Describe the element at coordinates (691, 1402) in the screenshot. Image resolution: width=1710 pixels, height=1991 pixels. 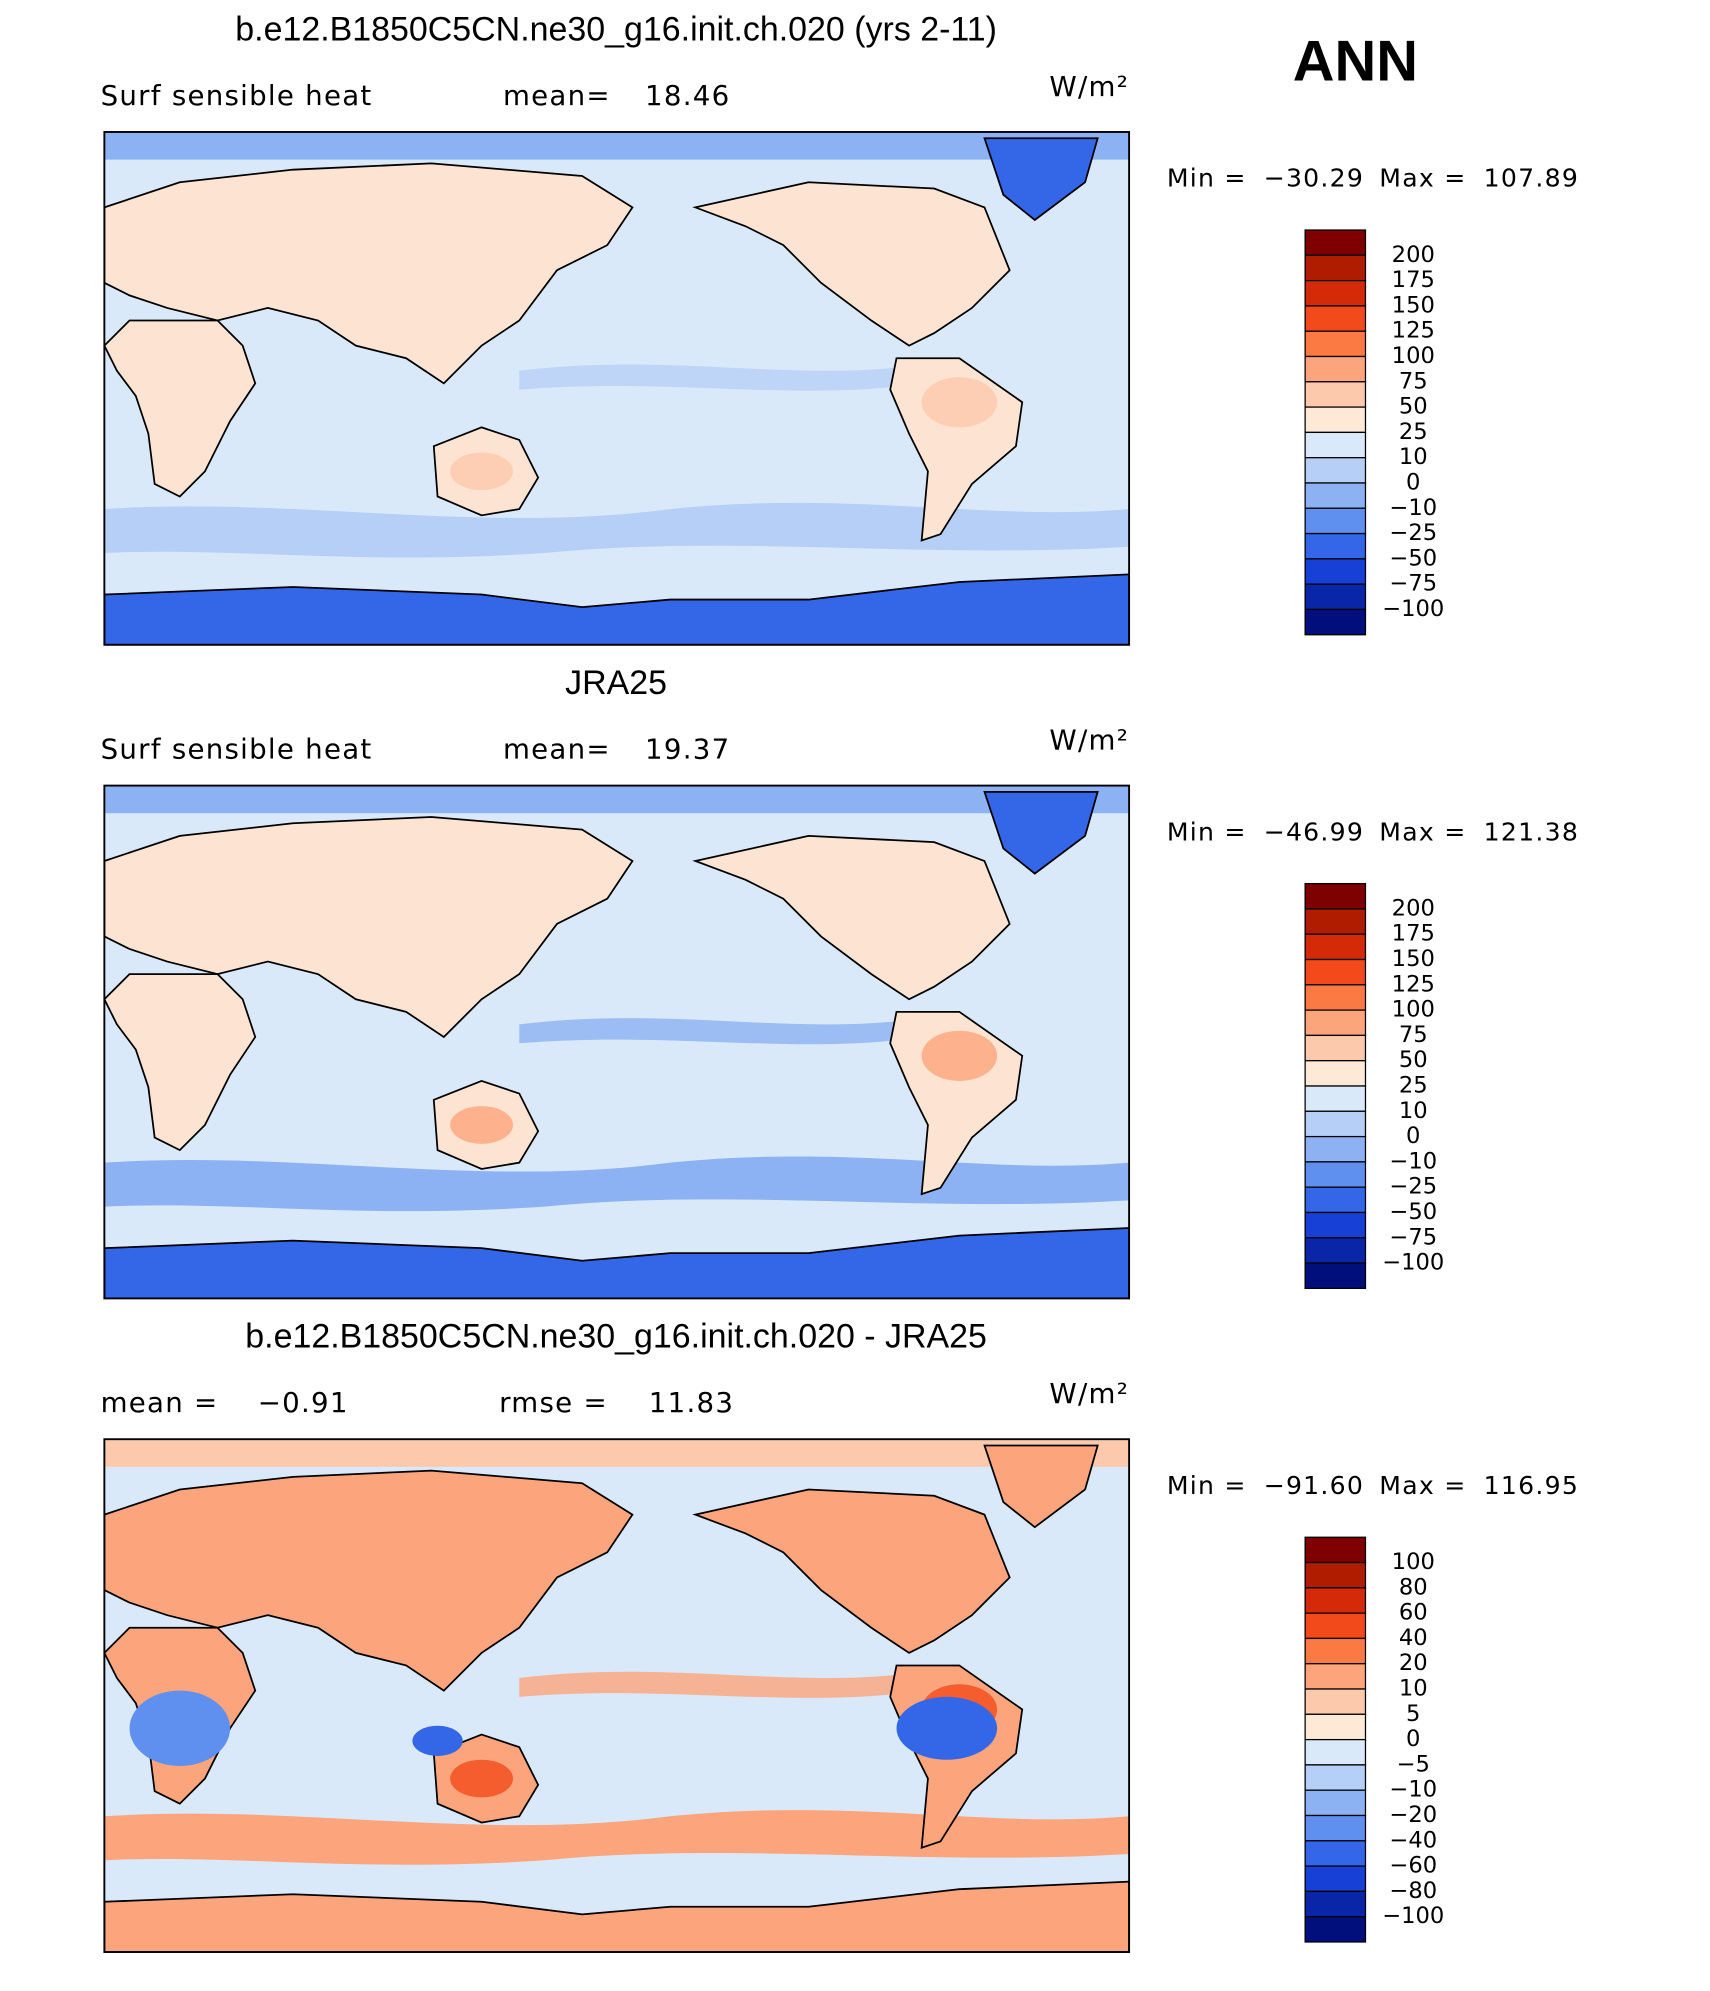
I see `stat-value: 11.83` at that location.